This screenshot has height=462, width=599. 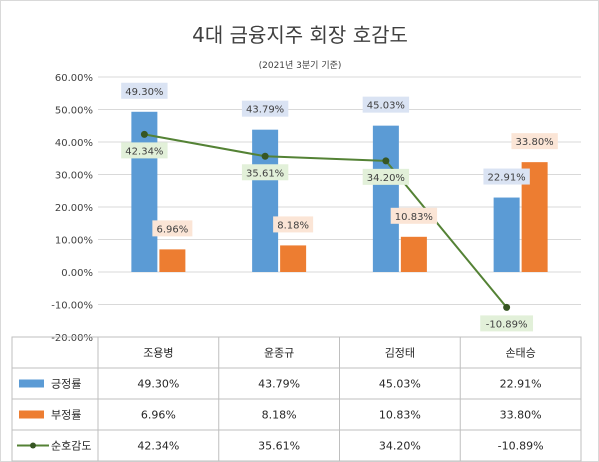 What do you see at coordinates (72, 306) in the screenshot?
I see `y-tick-label: -10.00%` at bounding box center [72, 306].